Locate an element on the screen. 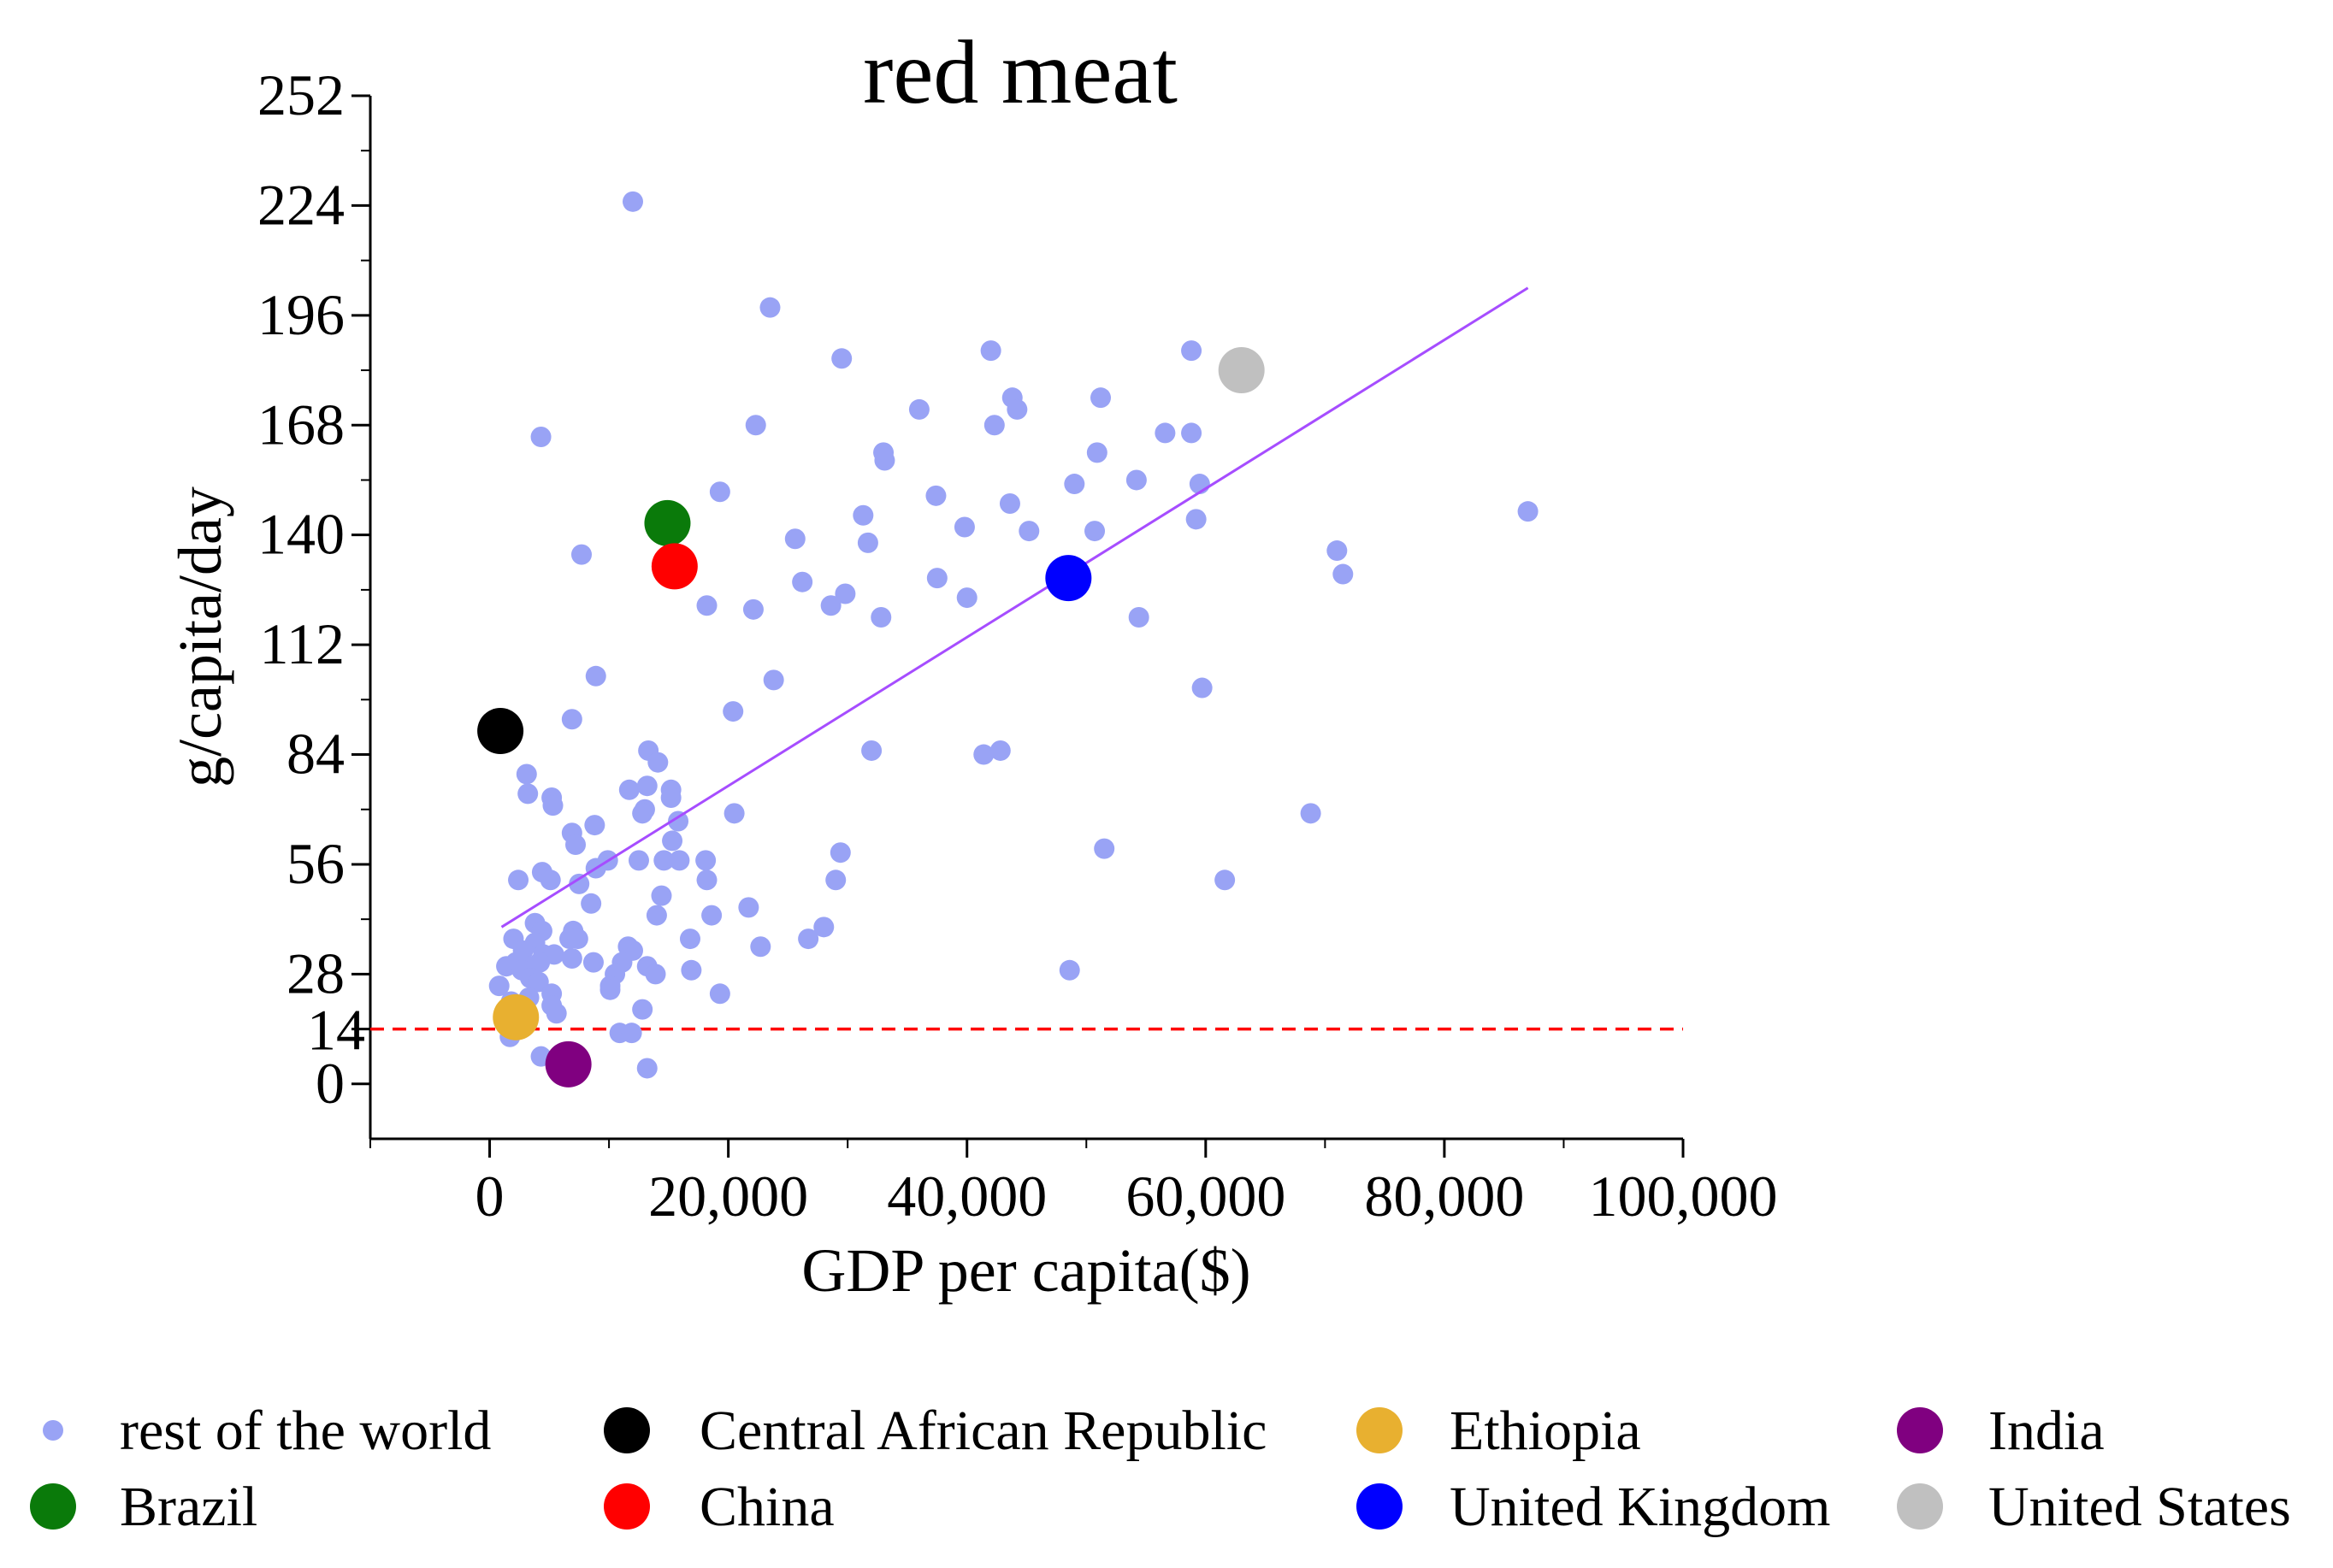 Image resolution: width=2333 pixels, height=1568 pixels. legend-marker-united-states is located at coordinates (1920, 1506).